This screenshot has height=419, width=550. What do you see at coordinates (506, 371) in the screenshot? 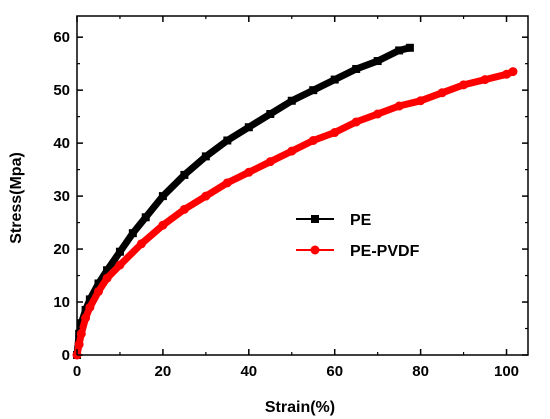
I see `x-tick-label: 100` at bounding box center [506, 371].